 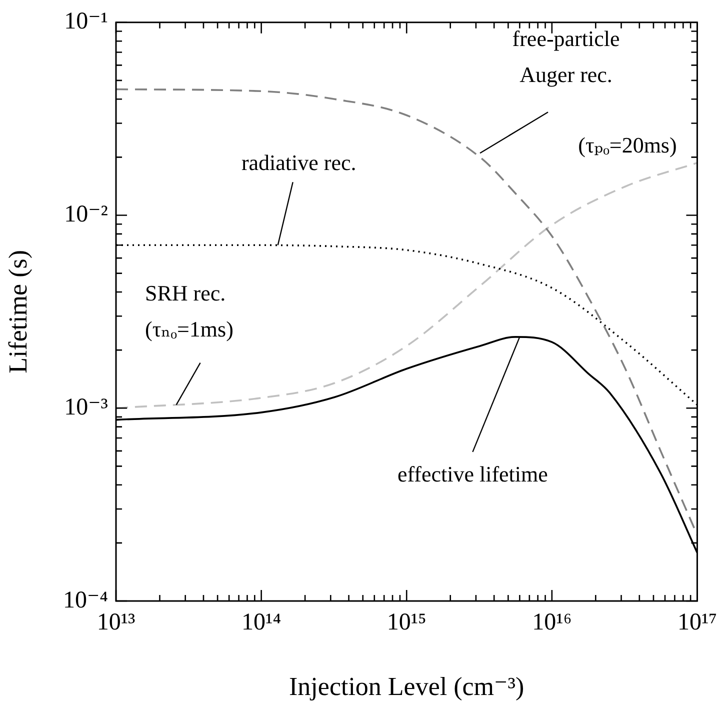 I want to click on annotation: (τₚₒ=20ms), so click(x=627, y=145).